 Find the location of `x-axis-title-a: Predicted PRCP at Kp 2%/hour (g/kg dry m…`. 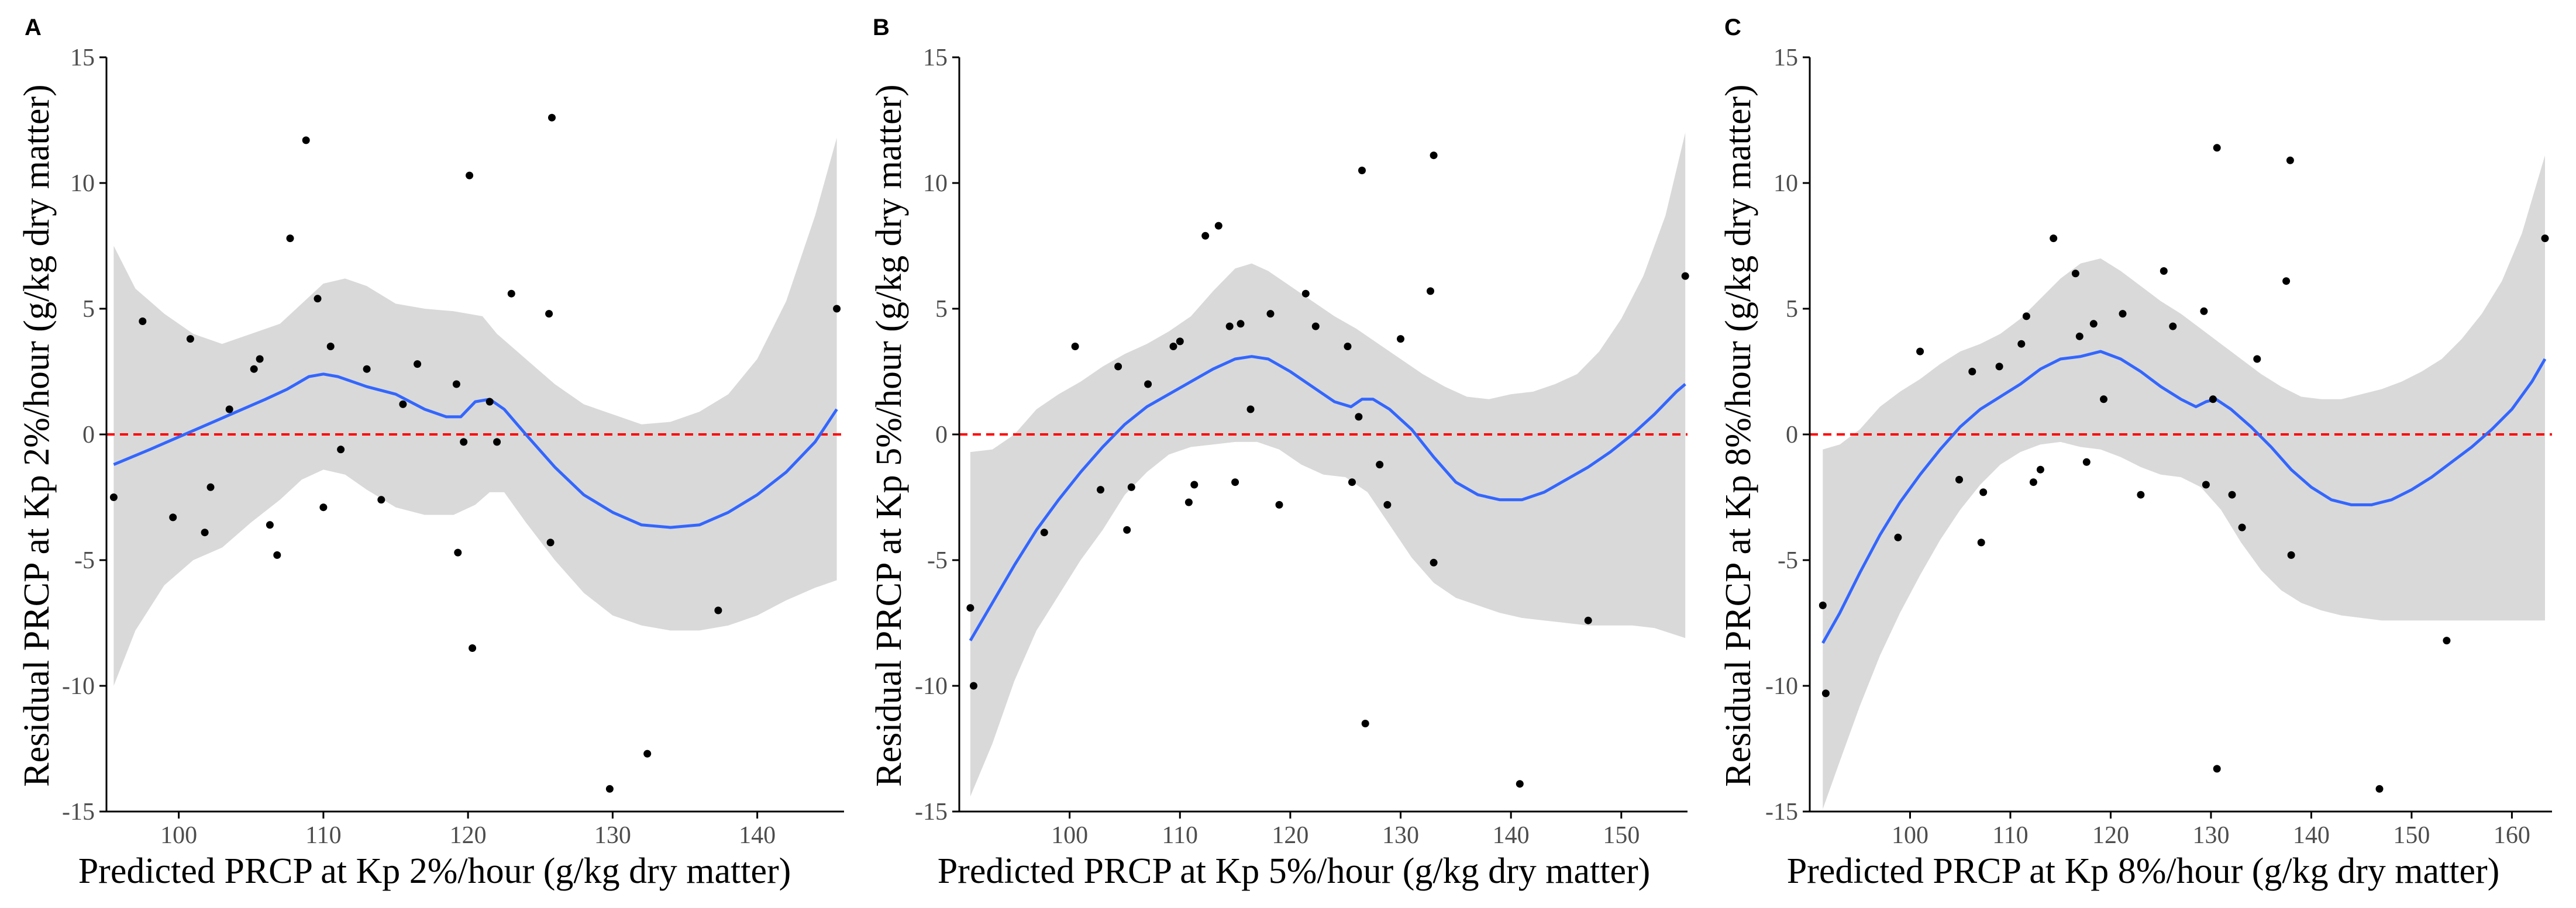

x-axis-title-a: Predicted PRCP at Kp 2%/hour (g/kg dry m… is located at coordinates (434, 871).